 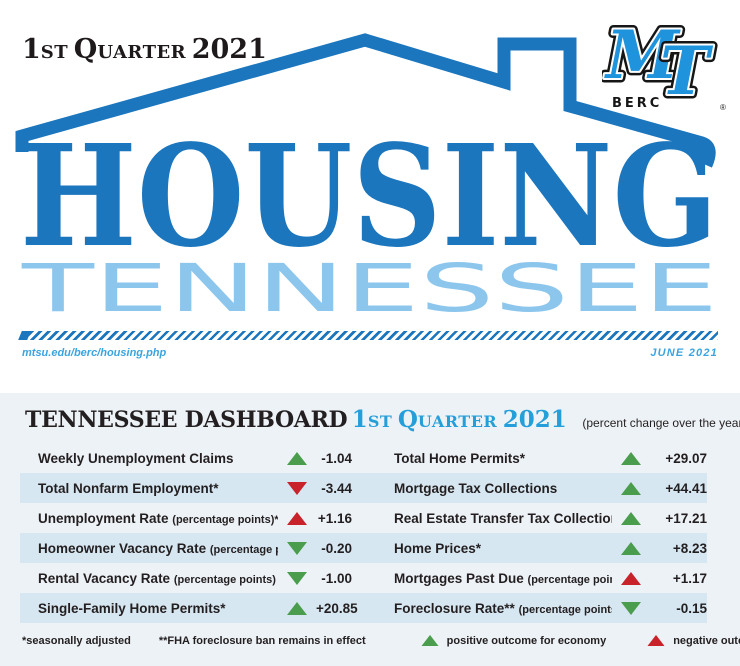 I want to click on indicator-value: +1.16, so click(x=334, y=518).